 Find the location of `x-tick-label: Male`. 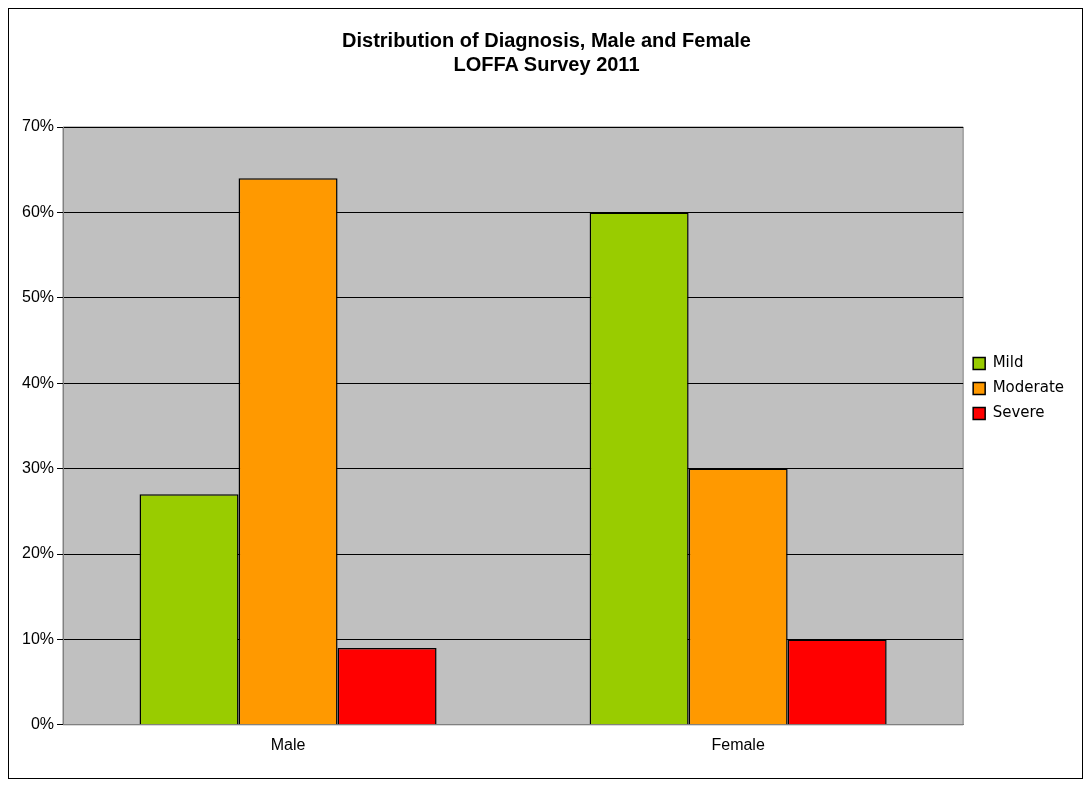

x-tick-label: Male is located at coordinates (288, 744).